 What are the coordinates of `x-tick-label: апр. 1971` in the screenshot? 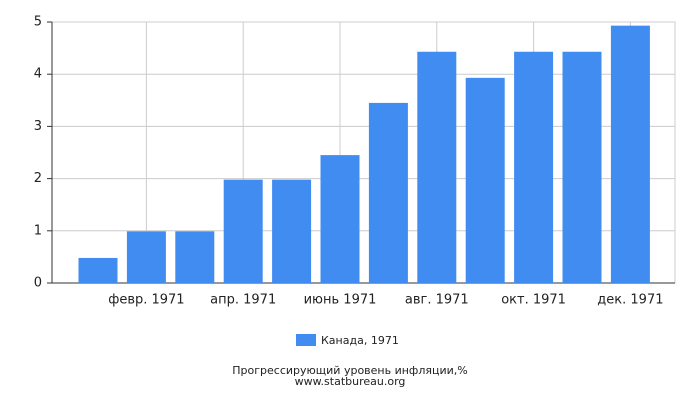 It's located at (243, 300).